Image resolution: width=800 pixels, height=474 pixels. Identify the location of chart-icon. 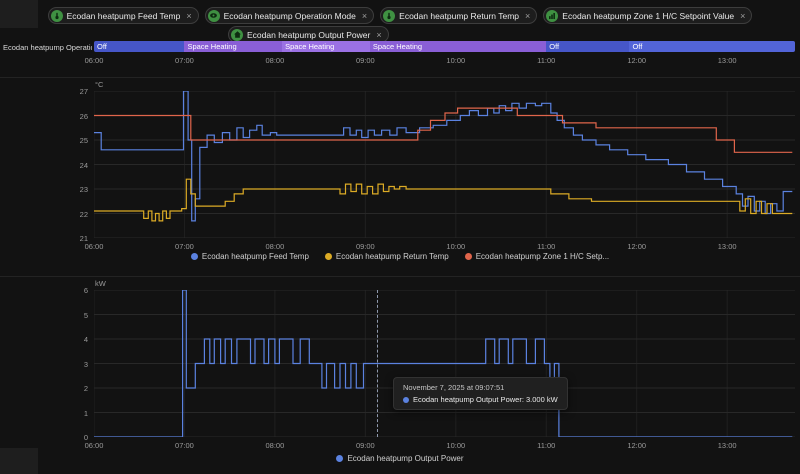
(552, 15).